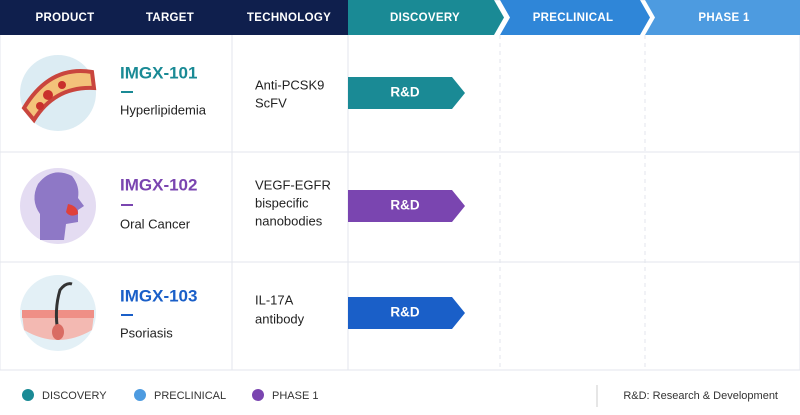 The height and width of the screenshot is (415, 800). What do you see at coordinates (158, 184) in the screenshot?
I see `product-name: IMGX-102` at bounding box center [158, 184].